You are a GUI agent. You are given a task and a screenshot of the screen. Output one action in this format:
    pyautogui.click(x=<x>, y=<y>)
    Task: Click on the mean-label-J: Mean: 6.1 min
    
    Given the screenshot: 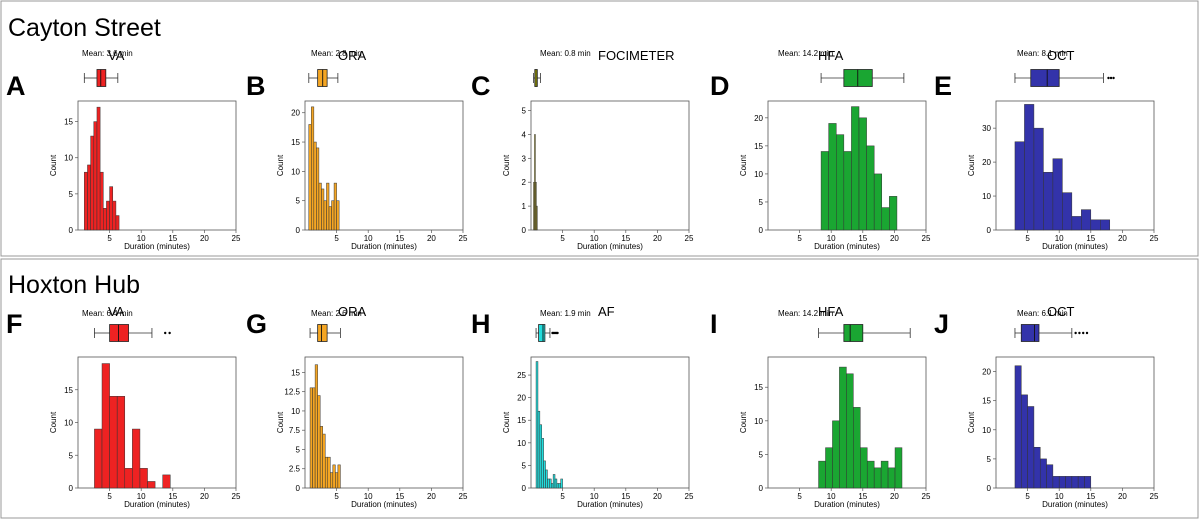 What is the action you would take?
    pyautogui.click(x=1042, y=313)
    